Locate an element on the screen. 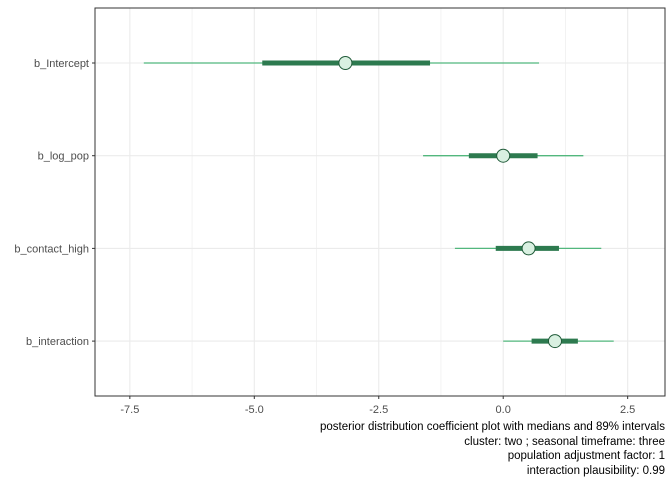 The height and width of the screenshot is (480, 672). median-point-b_log_pop is located at coordinates (503, 155).